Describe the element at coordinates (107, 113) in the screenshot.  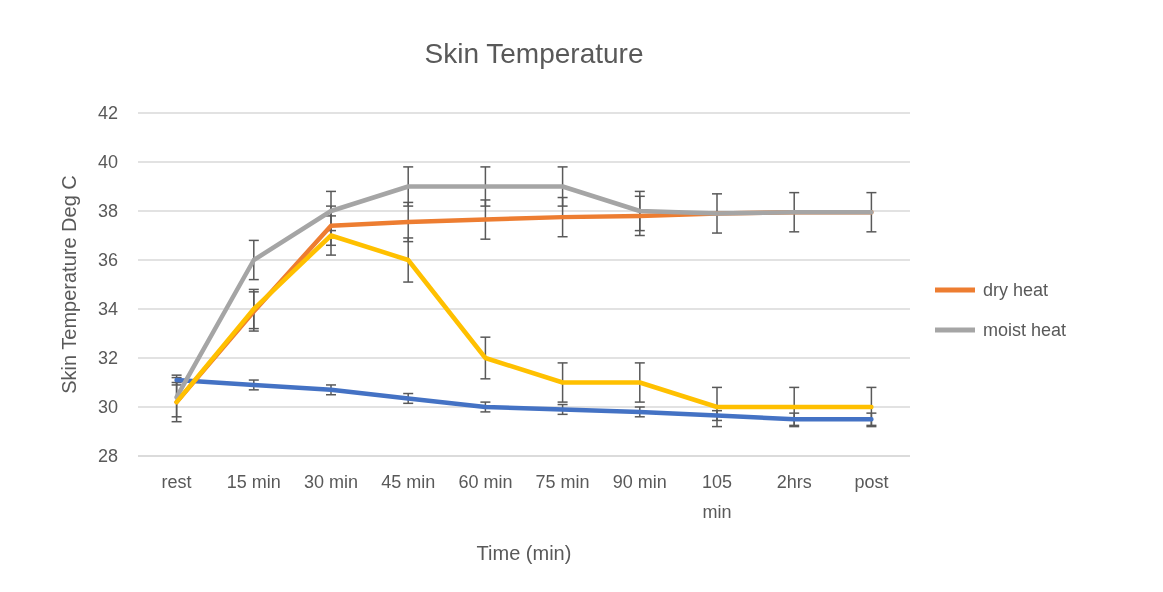
I see `y-tick-label: 42` at that location.